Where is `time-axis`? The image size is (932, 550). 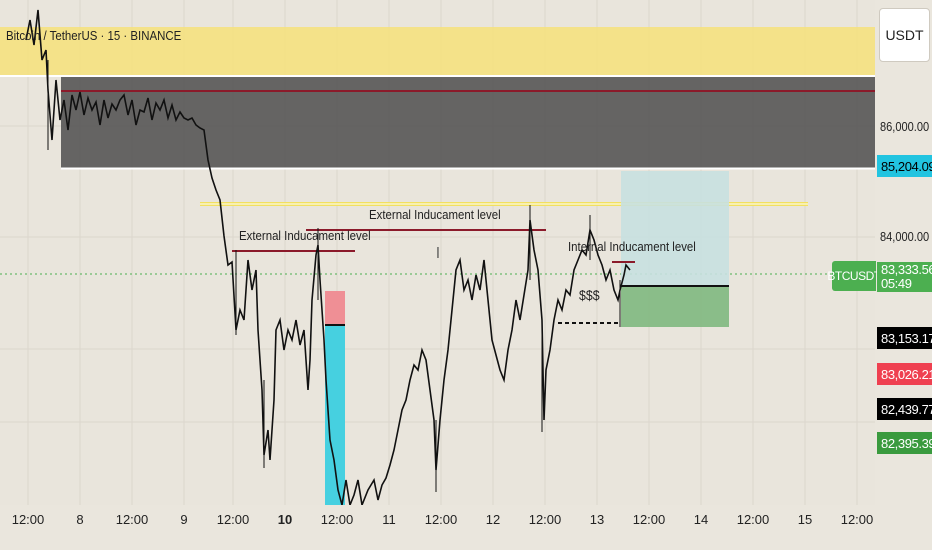
time-axis is located at coordinates (437, 527).